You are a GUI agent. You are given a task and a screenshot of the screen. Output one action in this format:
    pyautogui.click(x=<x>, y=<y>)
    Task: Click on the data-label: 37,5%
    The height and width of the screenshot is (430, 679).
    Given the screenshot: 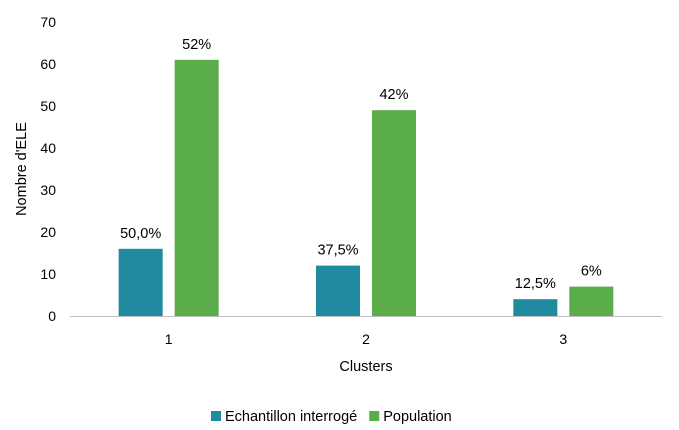 What is the action you would take?
    pyautogui.click(x=337, y=251)
    